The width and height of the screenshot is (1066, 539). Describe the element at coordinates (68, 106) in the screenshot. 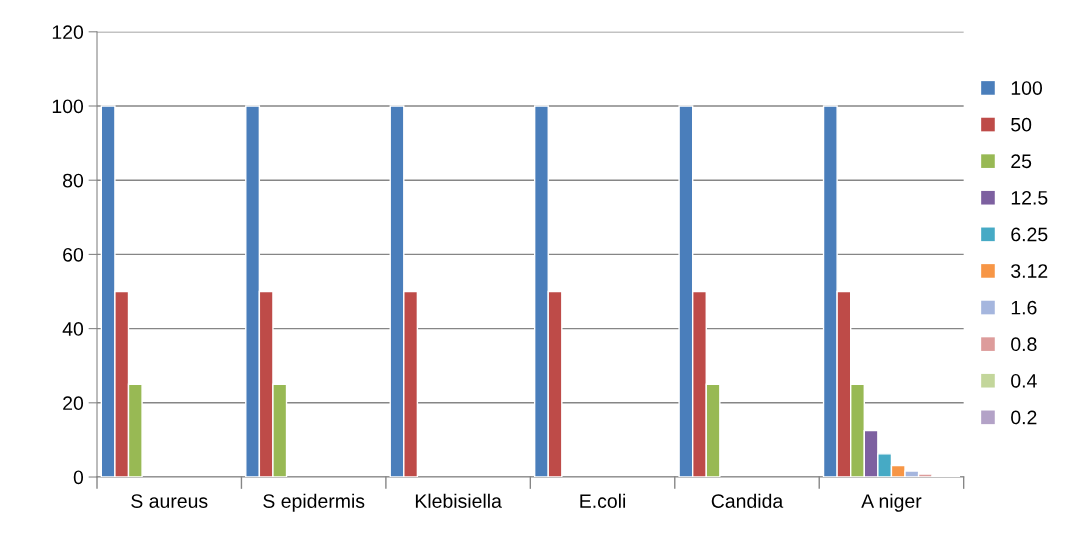

I see `y-tick-label: 100` at that location.